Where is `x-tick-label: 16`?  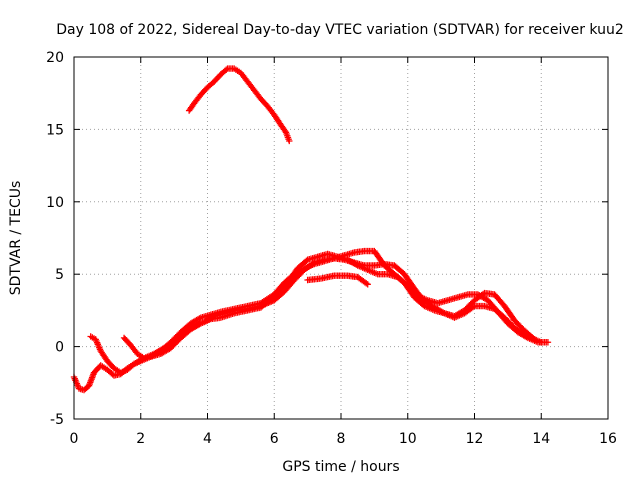 x-tick-label: 16 is located at coordinates (608, 439).